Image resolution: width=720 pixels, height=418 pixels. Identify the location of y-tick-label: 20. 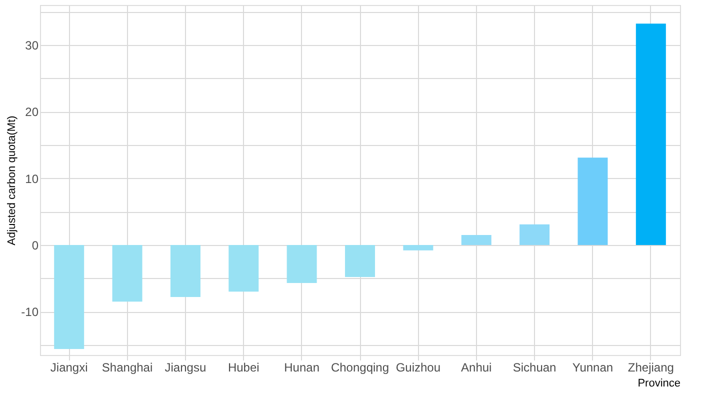
(32, 112).